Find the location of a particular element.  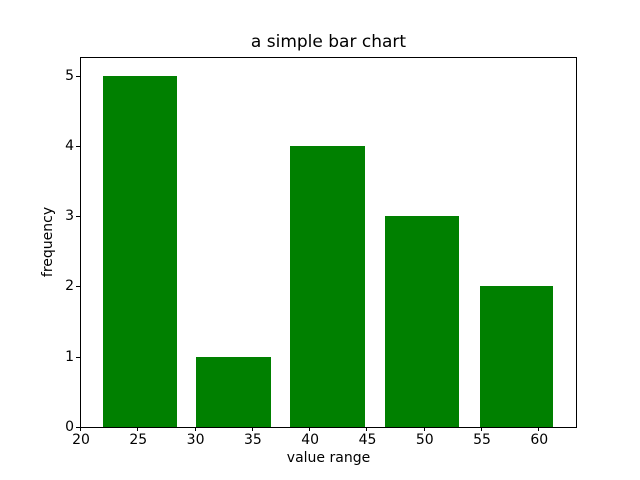

x-tick-label: 30 is located at coordinates (195, 440).